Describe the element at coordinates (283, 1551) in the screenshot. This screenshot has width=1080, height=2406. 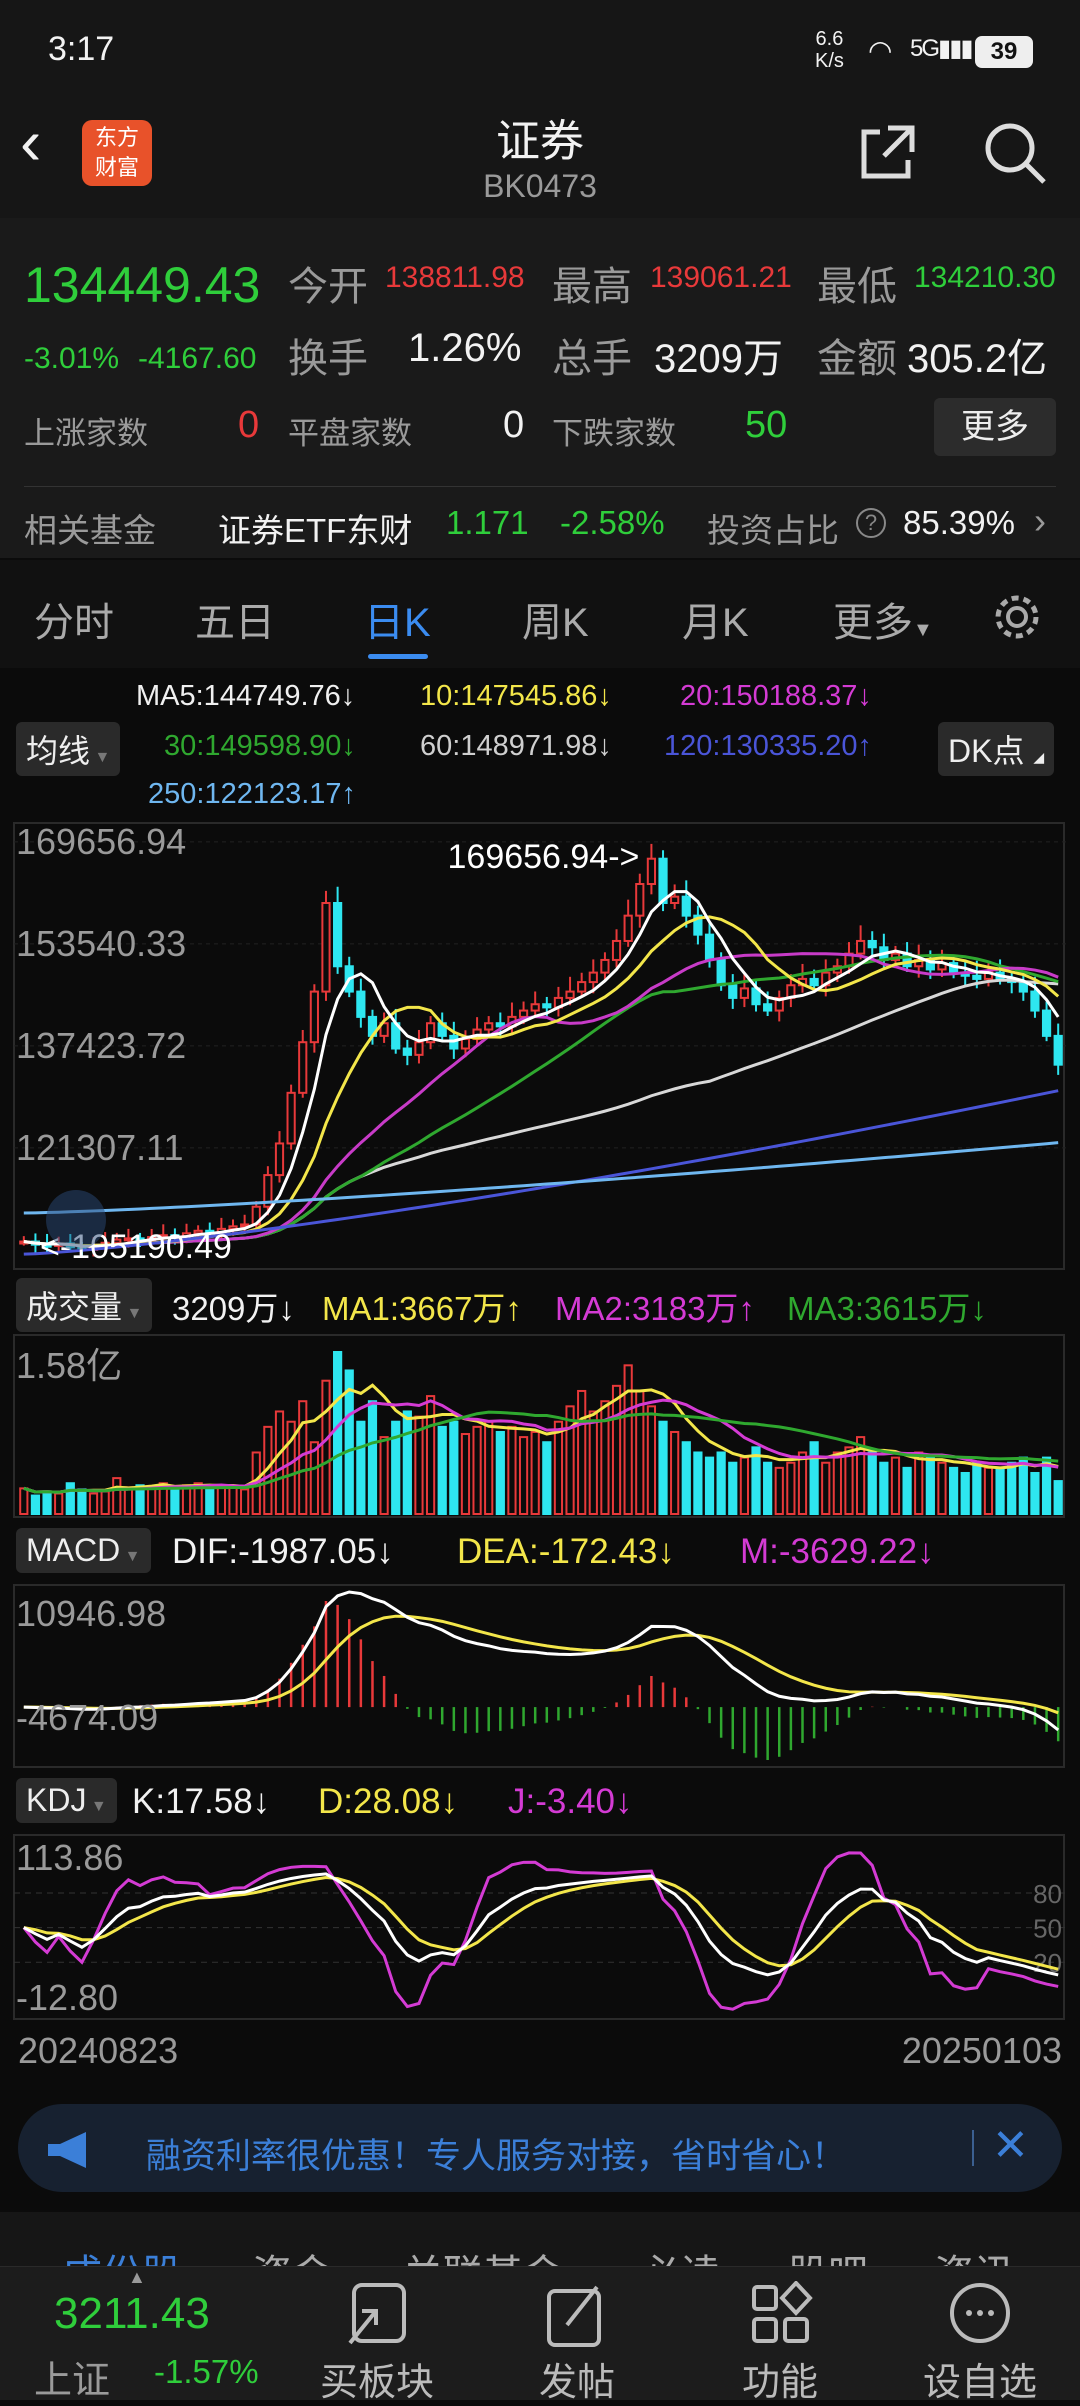
I see `macd-dif: DIF:-1987.05↓` at that location.